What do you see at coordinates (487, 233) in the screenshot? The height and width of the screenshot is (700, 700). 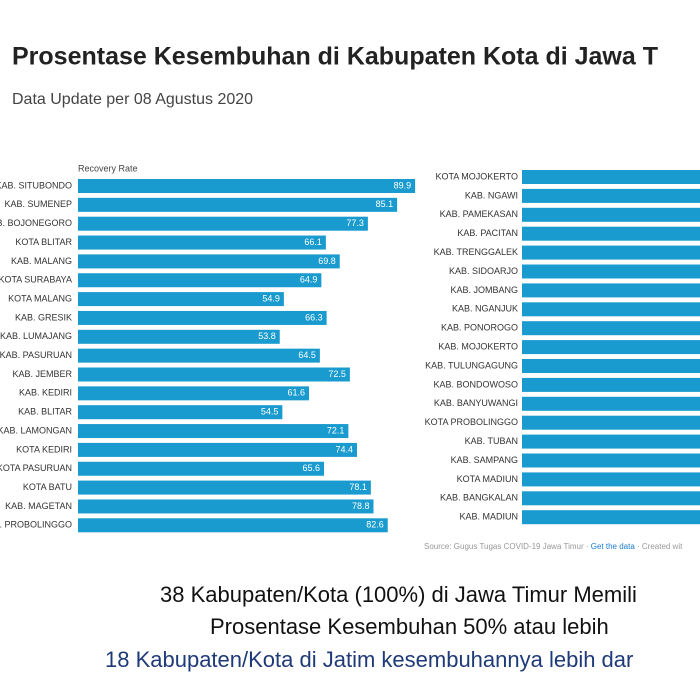 I see `y-tick-label: KAB. PACITAN` at bounding box center [487, 233].